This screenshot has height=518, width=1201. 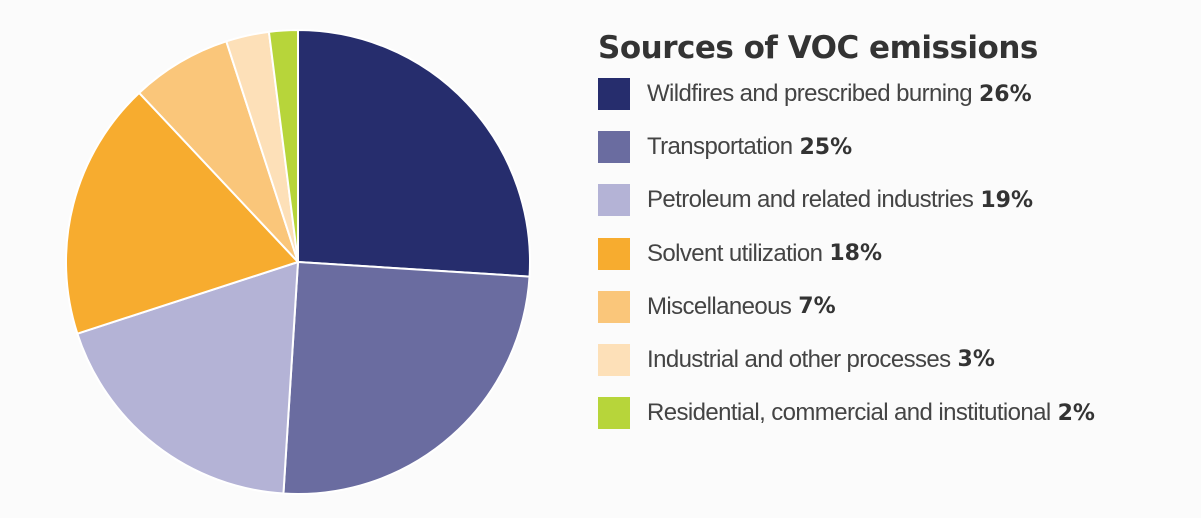 I want to click on legend-swatch-residential, so click(x=614, y=413).